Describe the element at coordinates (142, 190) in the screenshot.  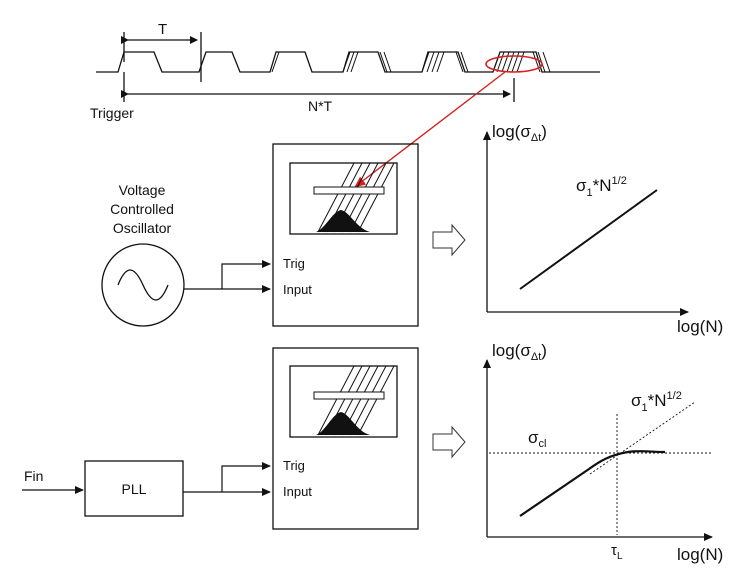
I see `vco-label-line1: Voltage` at that location.